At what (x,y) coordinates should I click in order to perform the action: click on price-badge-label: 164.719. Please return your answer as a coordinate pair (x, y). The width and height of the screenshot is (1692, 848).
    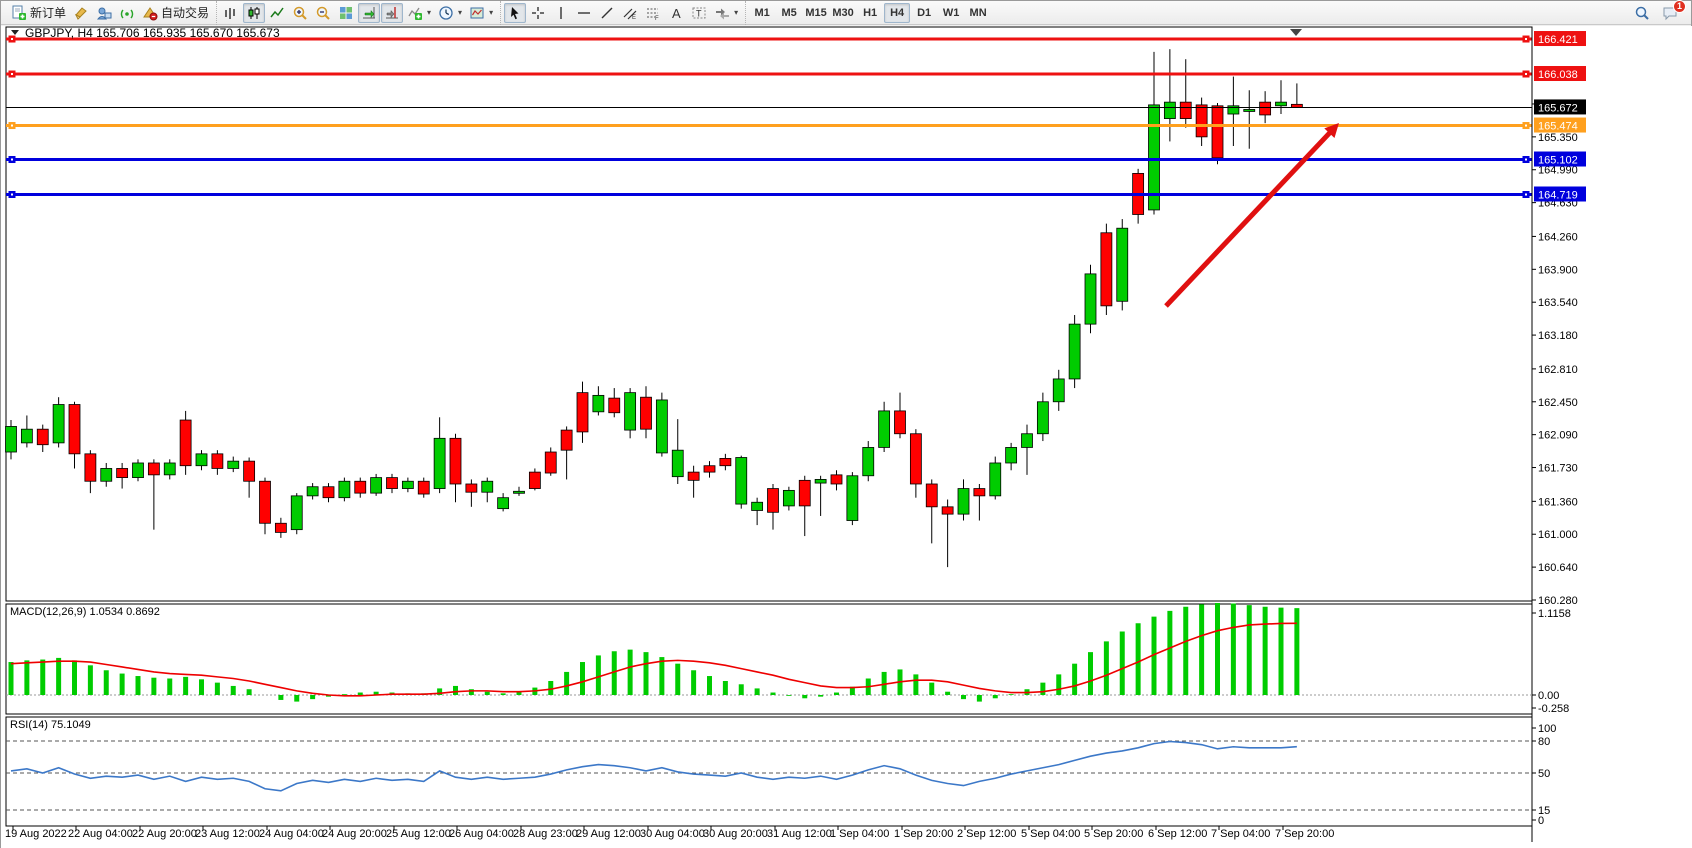
    Looking at the image, I should click on (1558, 195).